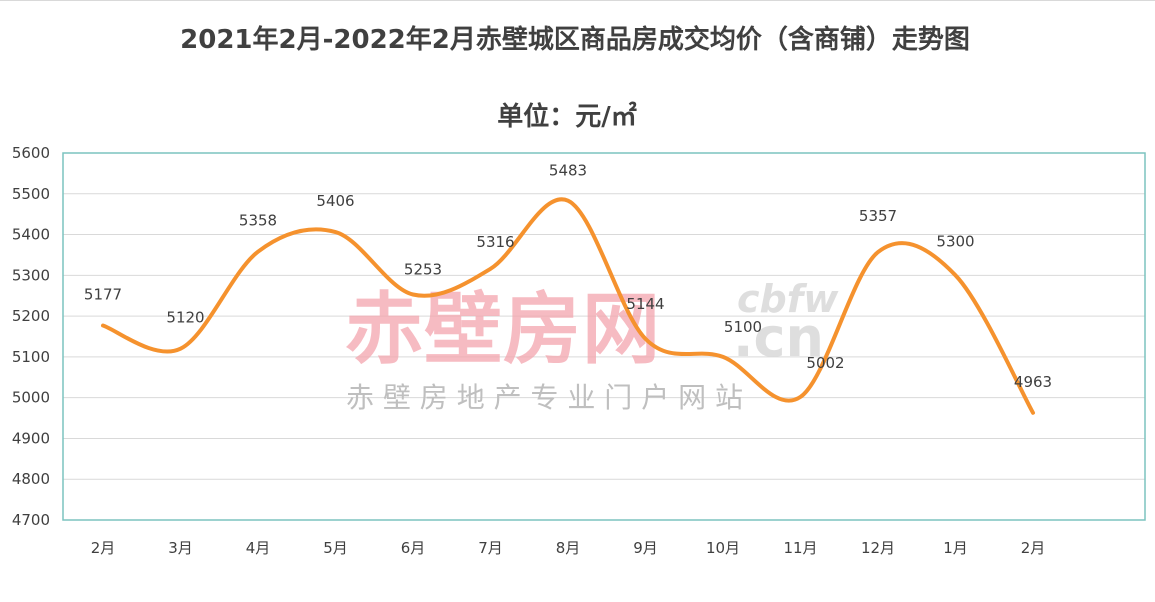 Image resolution: width=1155 pixels, height=602 pixels. What do you see at coordinates (31, 153) in the screenshot?
I see `y-tick-label: 5600` at bounding box center [31, 153].